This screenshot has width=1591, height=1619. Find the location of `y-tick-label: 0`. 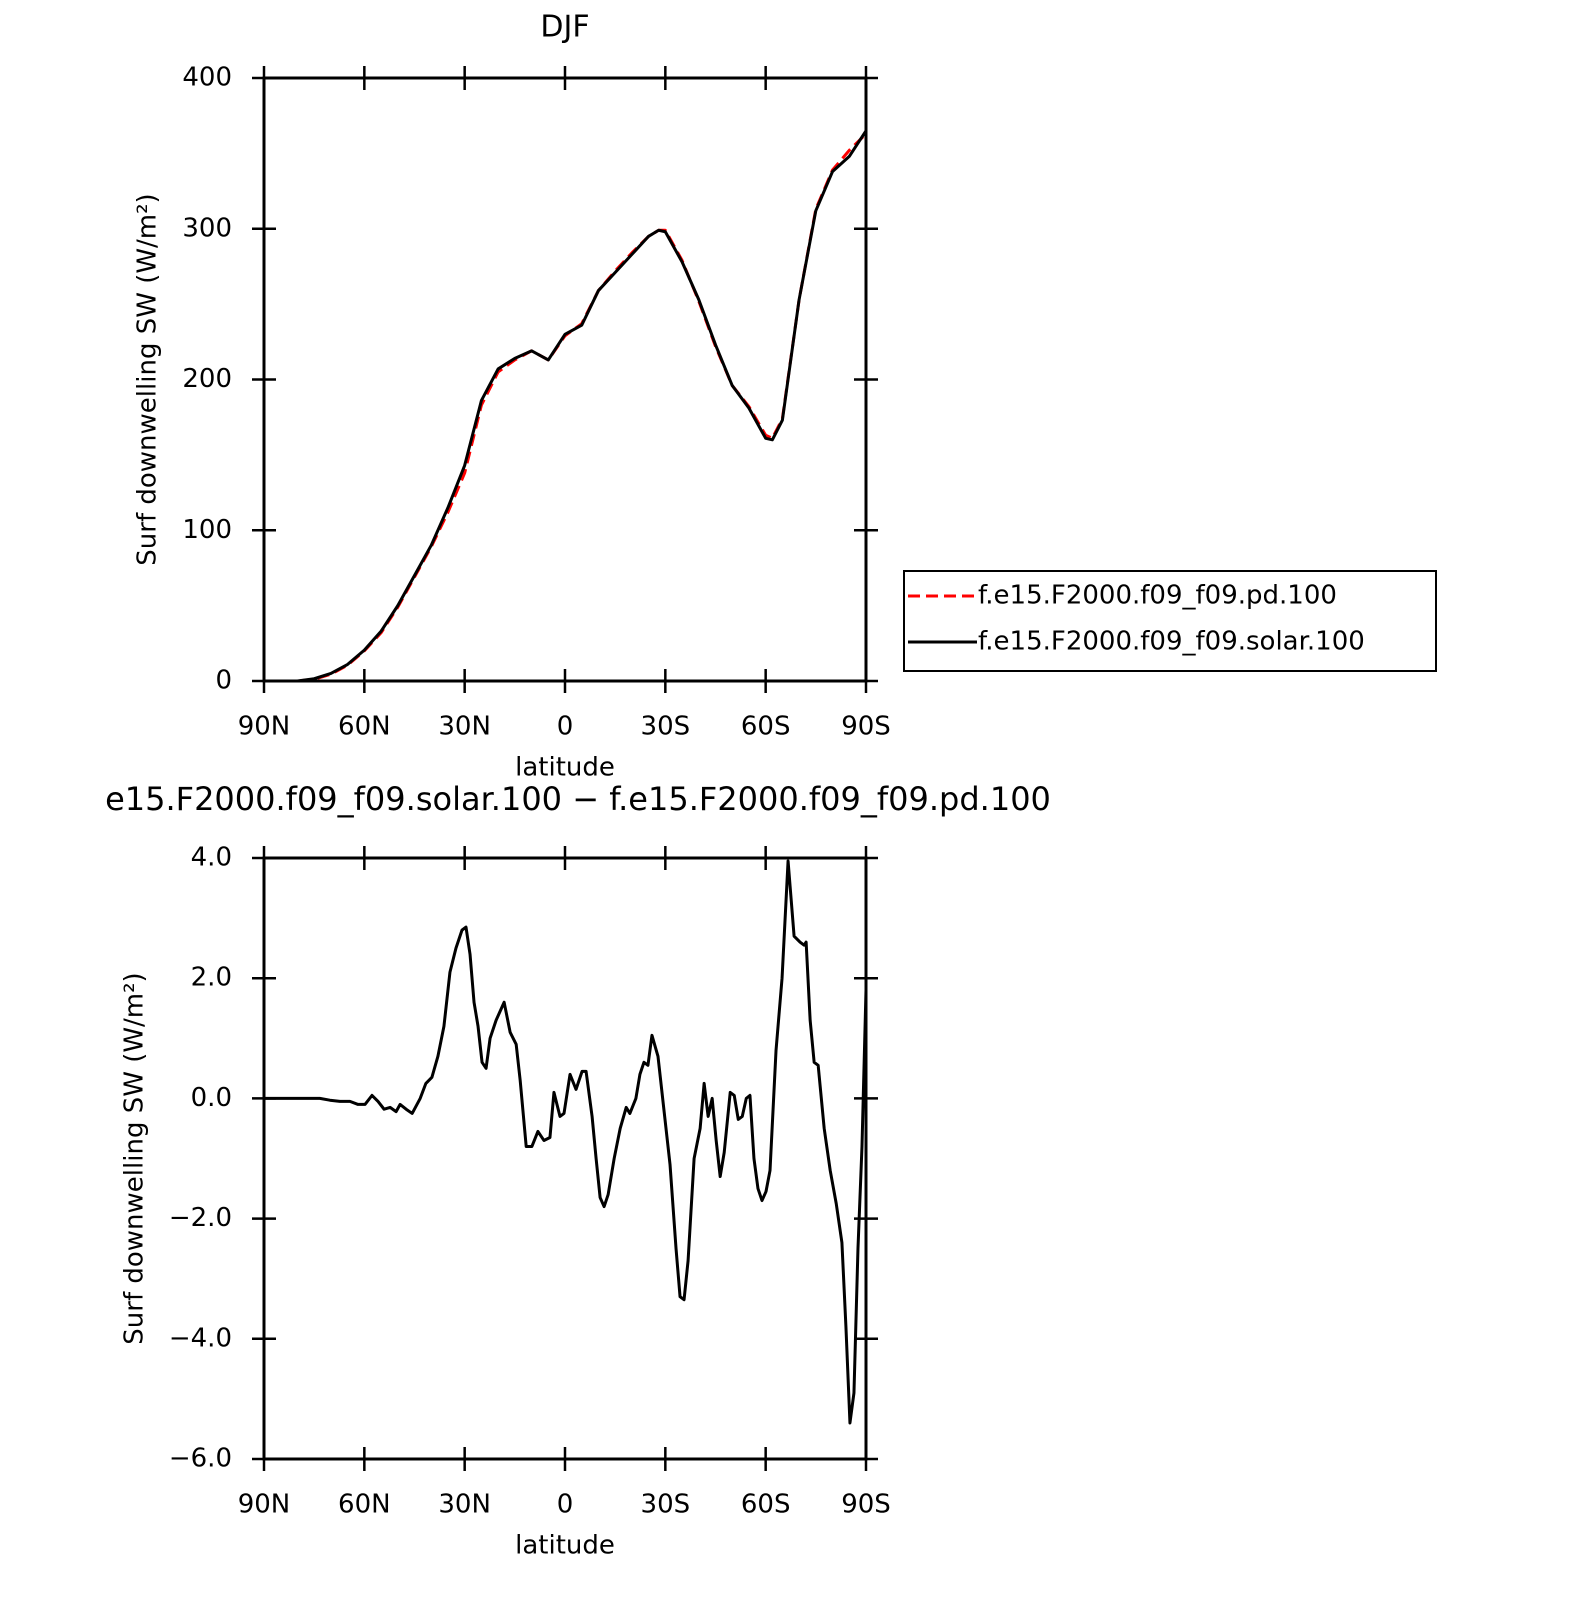

y-tick-label: 0 is located at coordinates (223, 681).